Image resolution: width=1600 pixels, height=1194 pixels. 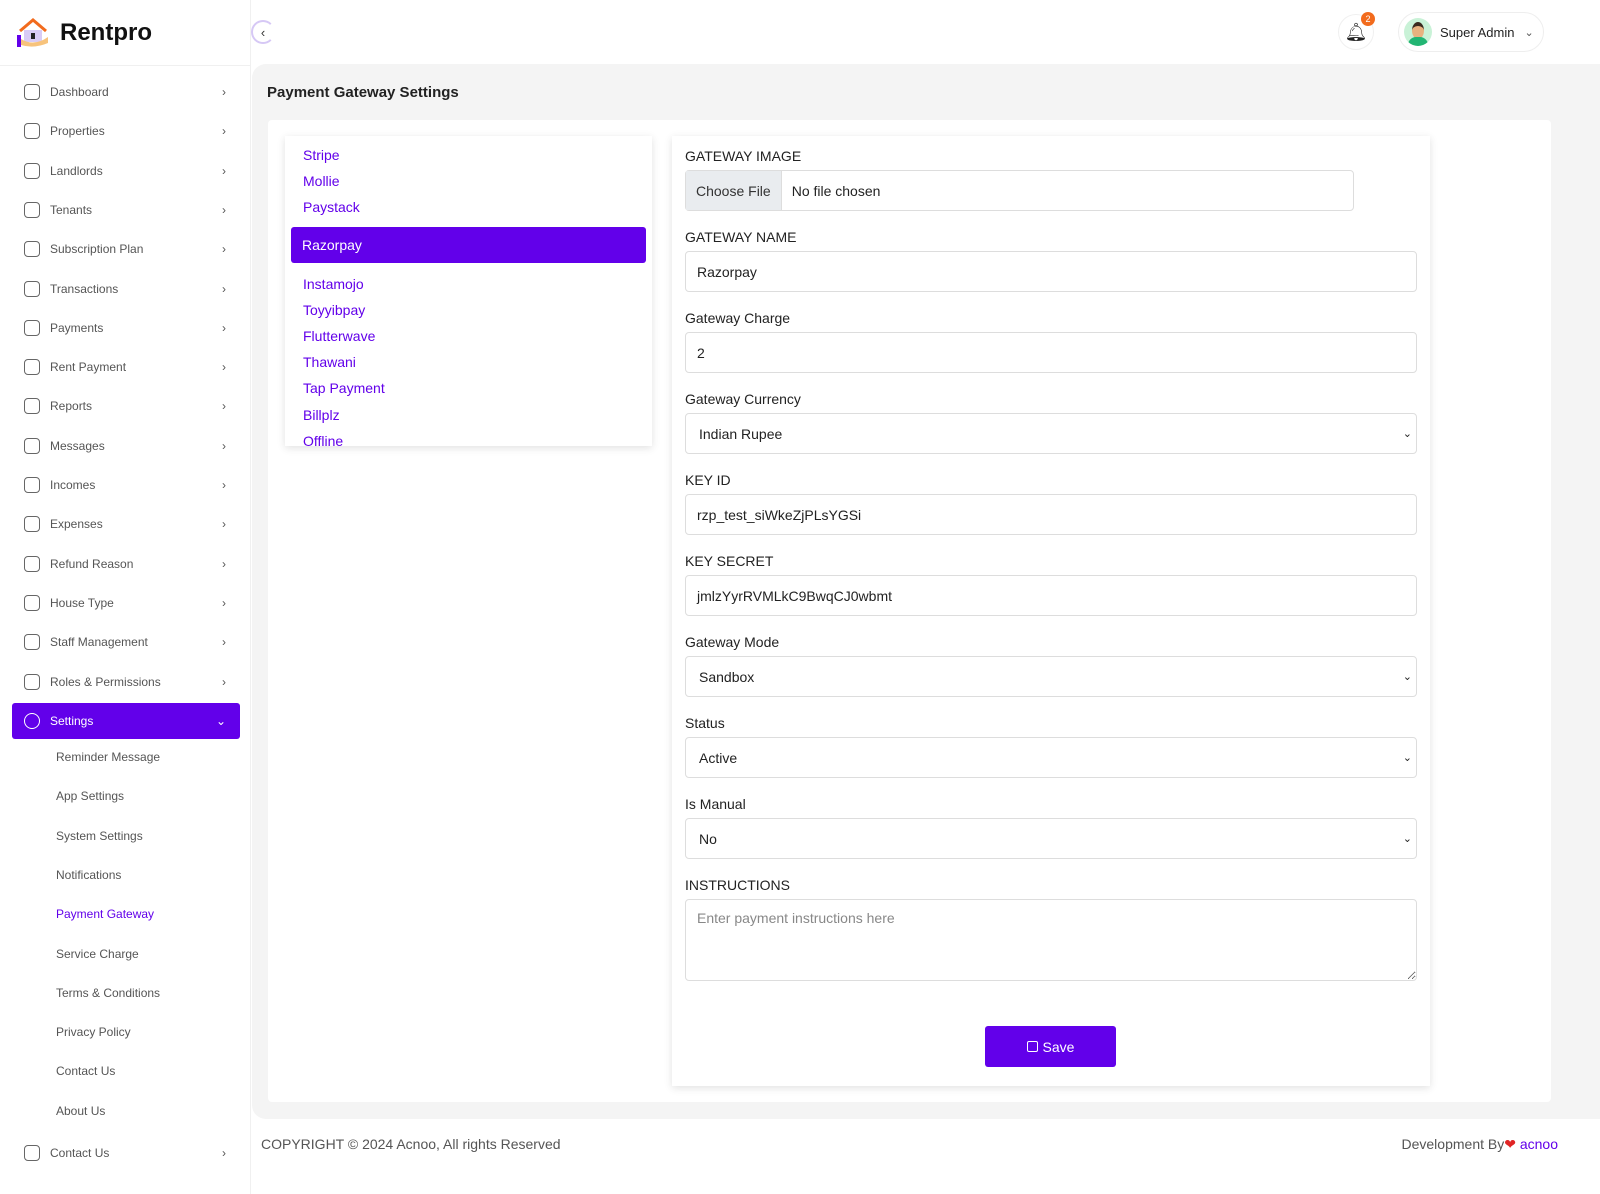 What do you see at coordinates (126, 485) in the screenshot?
I see `sidebar-item-incomes: Incomes ›` at bounding box center [126, 485].